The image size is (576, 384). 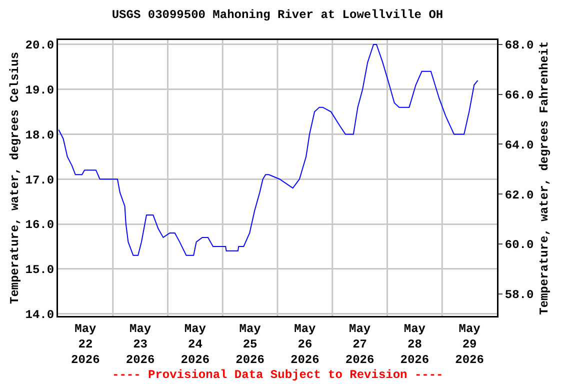 What do you see at coordinates (39, 45) in the screenshot?
I see `y-tick-label: 20.0` at bounding box center [39, 45].